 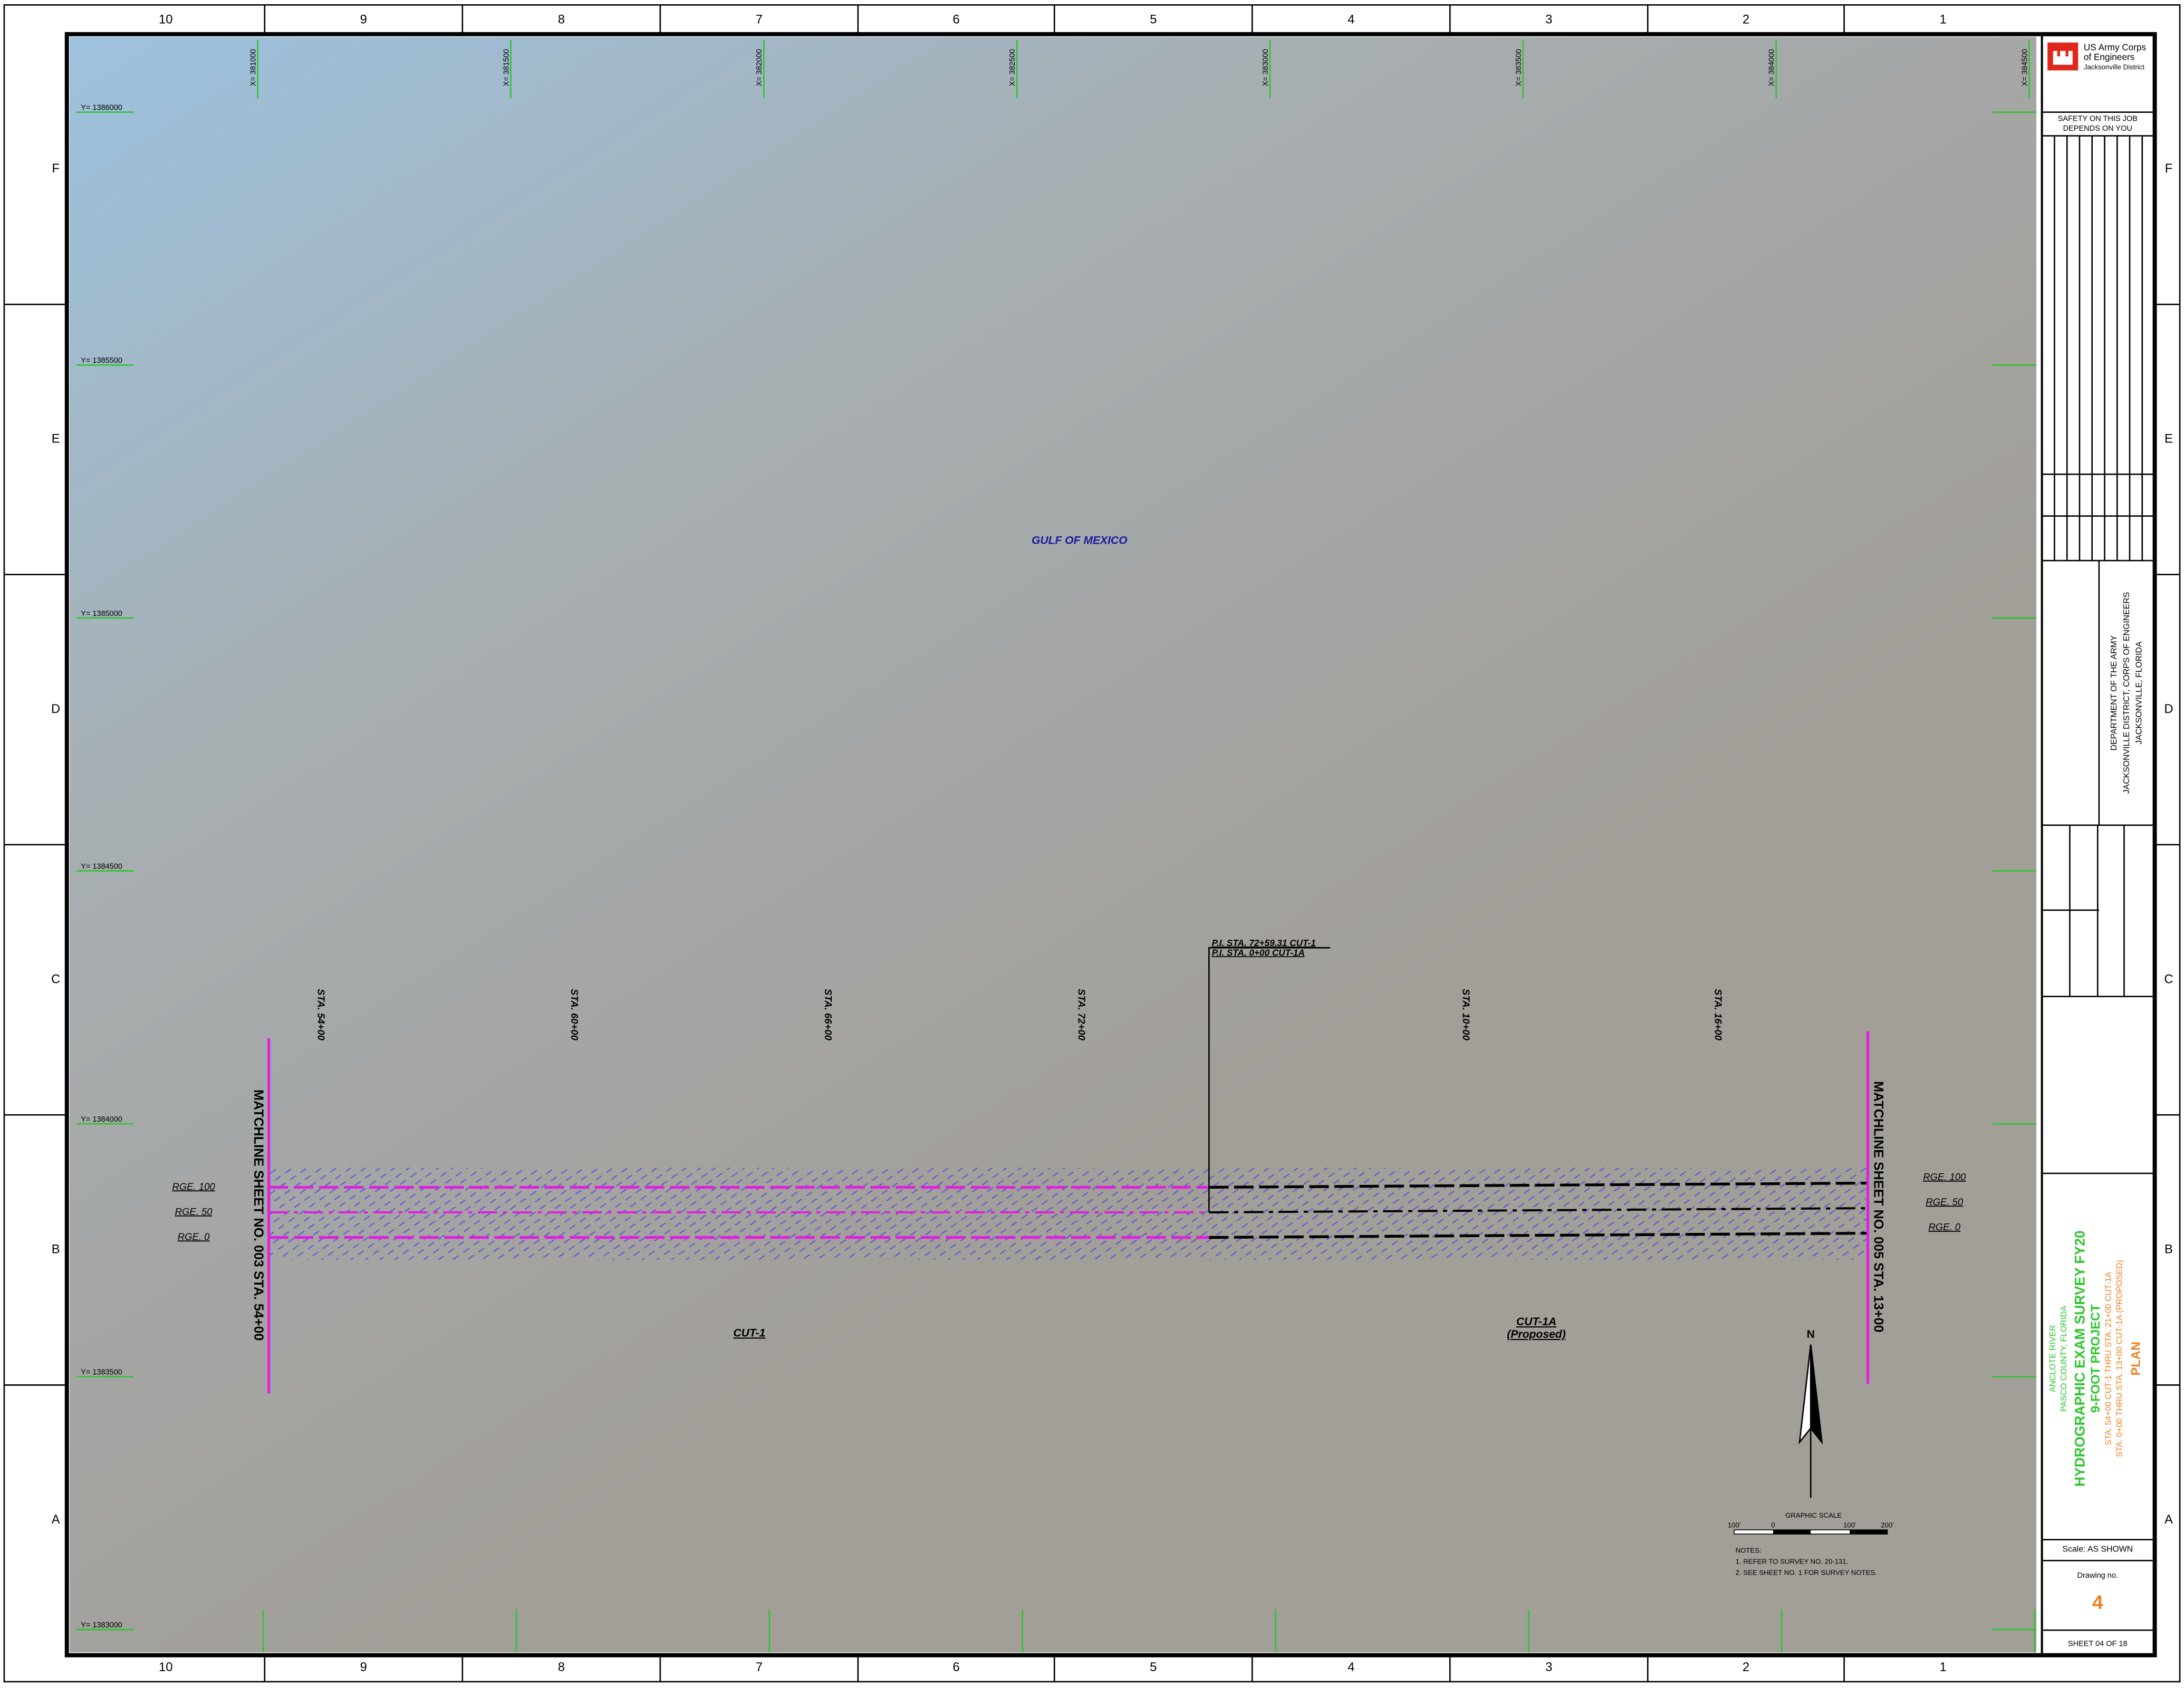 What do you see at coordinates (2098, 837) in the screenshot?
I see `title-block-frame` at bounding box center [2098, 837].